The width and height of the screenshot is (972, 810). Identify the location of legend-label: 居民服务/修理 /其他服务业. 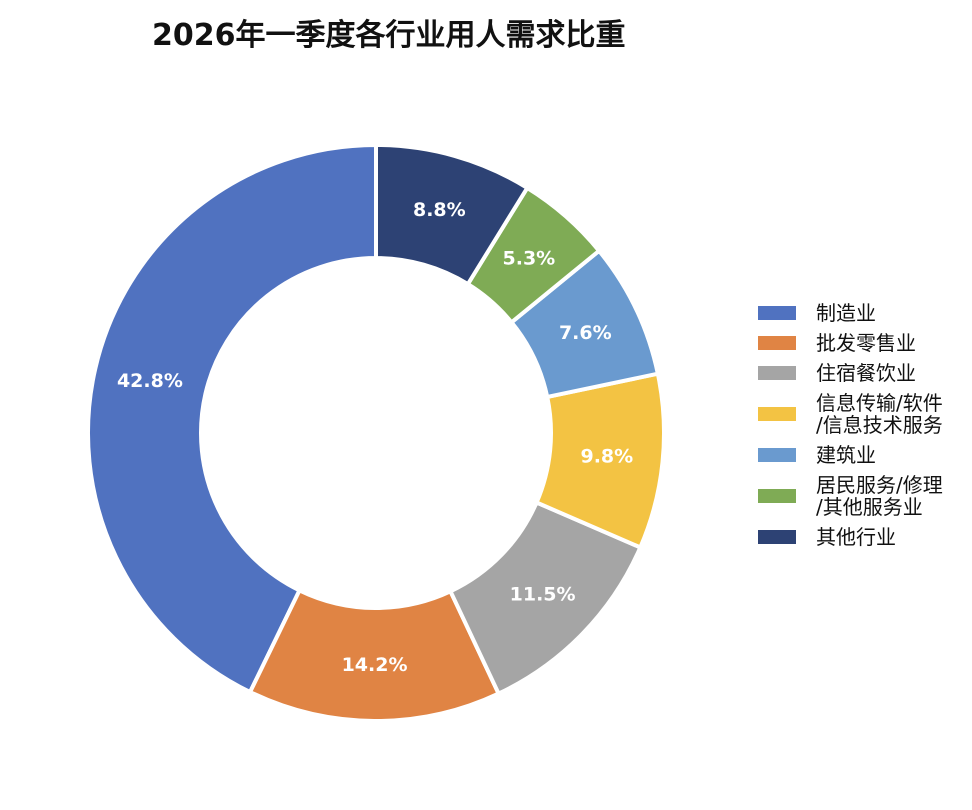
(879, 496).